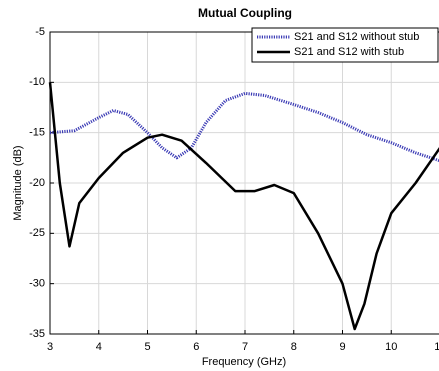 The image size is (439, 371). Describe the element at coordinates (37, 183) in the screenshot. I see `y-tick-label: -20` at that location.